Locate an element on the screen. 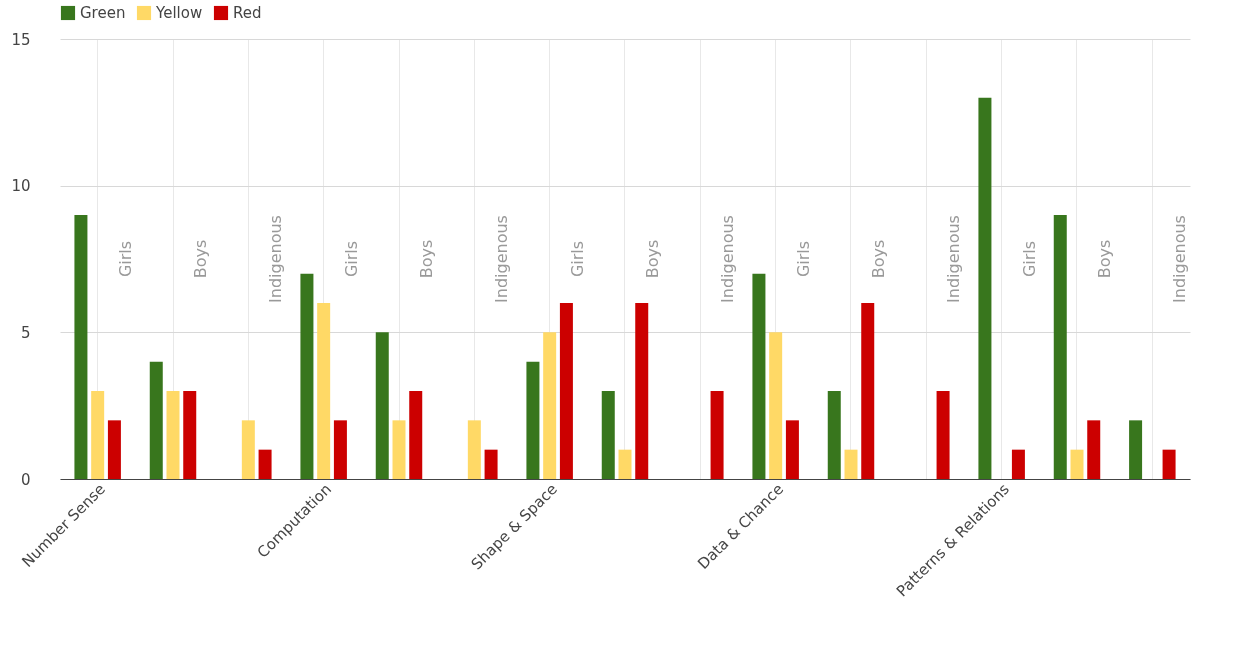  legend-label: Red is located at coordinates (247, 13).